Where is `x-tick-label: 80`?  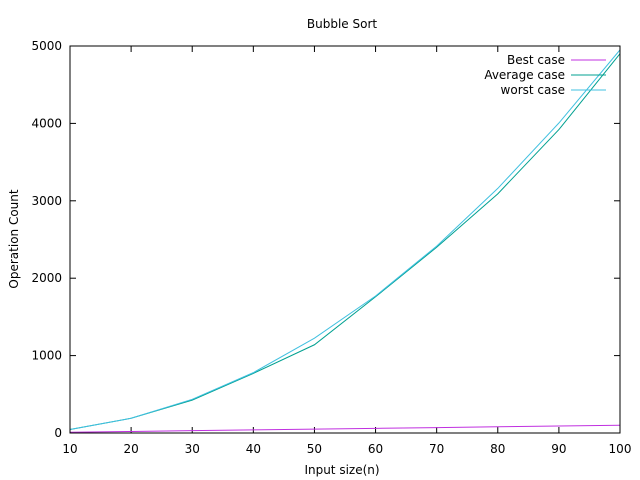 x-tick-label: 80 is located at coordinates (497, 449).